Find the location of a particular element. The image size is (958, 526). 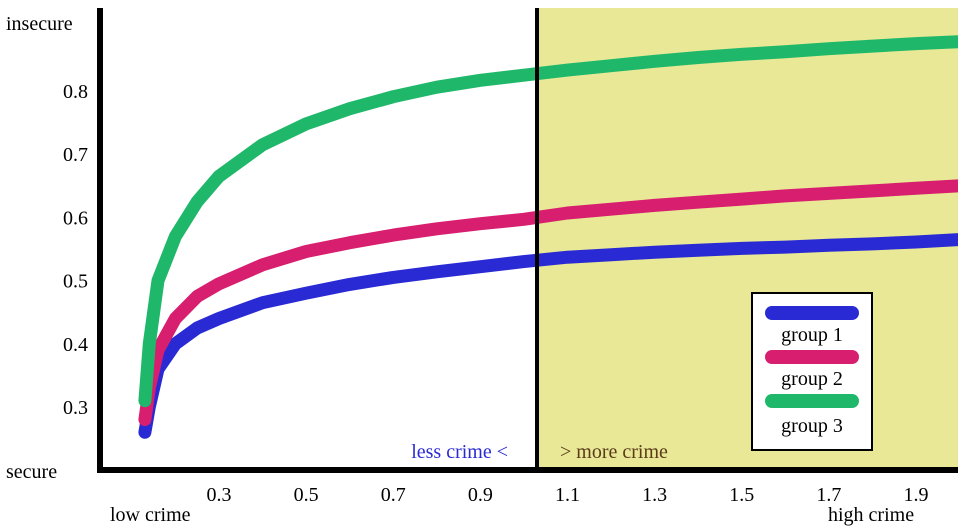

y-tick-labels: 0.3 0.4 0.5 0.6 0.7 0.8 is located at coordinates (75, 250).